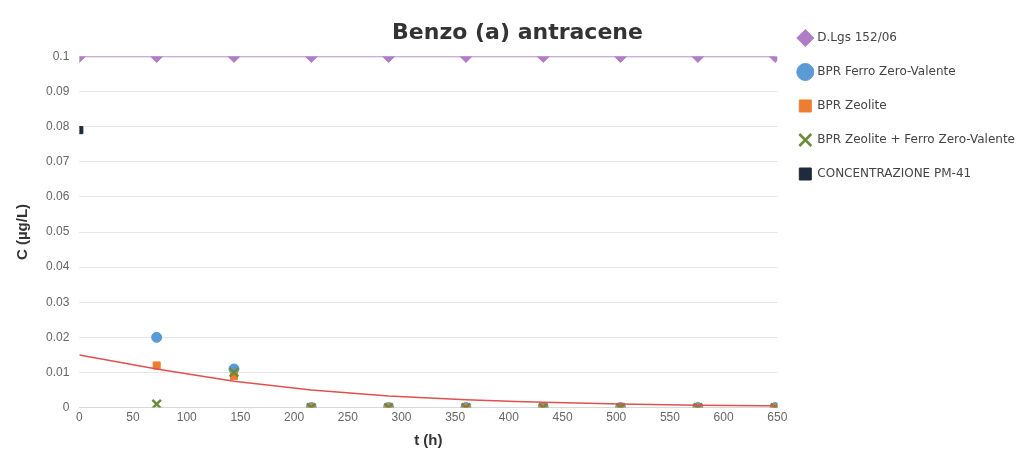  Describe the element at coordinates (58, 90) in the screenshot. I see `y-tick-label: 0.09` at that location.